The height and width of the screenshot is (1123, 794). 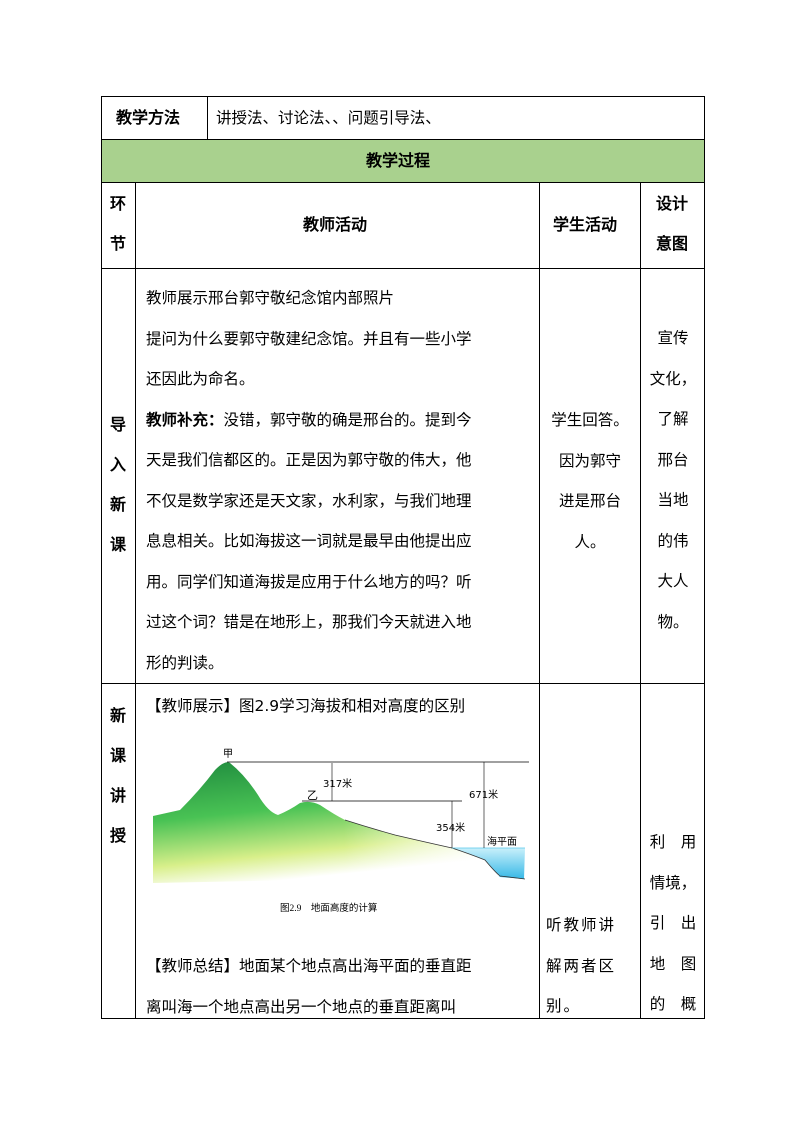 What do you see at coordinates (347, 419) in the screenshot?
I see `text: 没错，郭守敬的确是邢台的。提到今` at bounding box center [347, 419].